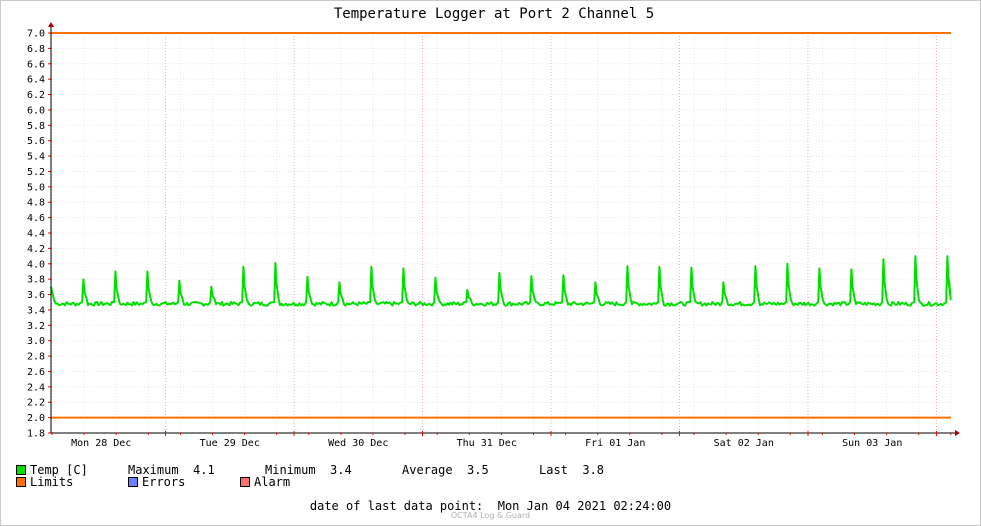 The width and height of the screenshot is (981, 526). What do you see at coordinates (59, 470) in the screenshot?
I see `legend-temp-label: Temp [C]` at bounding box center [59, 470].